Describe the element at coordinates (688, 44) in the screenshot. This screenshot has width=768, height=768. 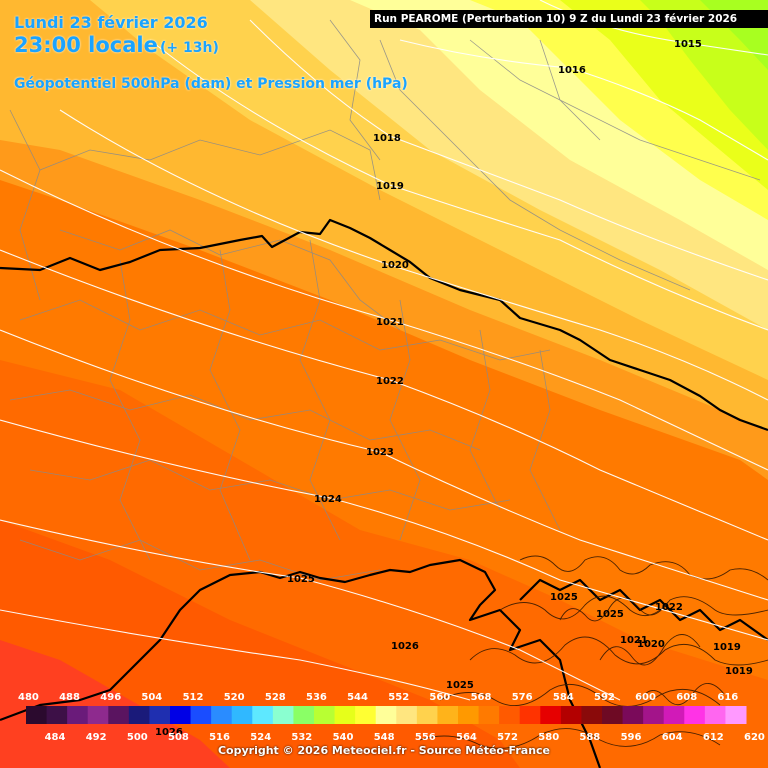
I see `isobar-label-1015: 1015` at that location.